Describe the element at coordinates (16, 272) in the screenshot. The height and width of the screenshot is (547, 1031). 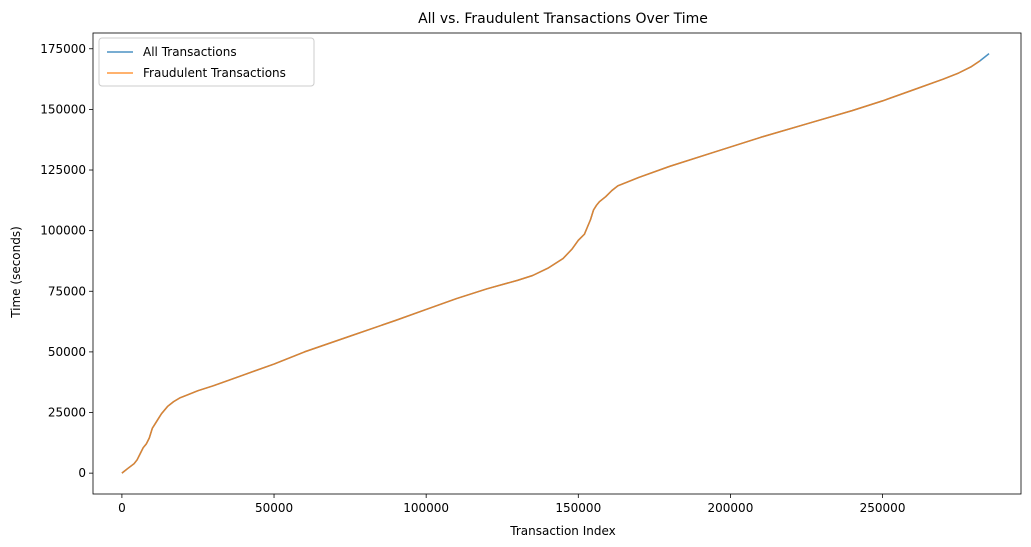
I see `y-axis-label: Time (seconds)` at that location.